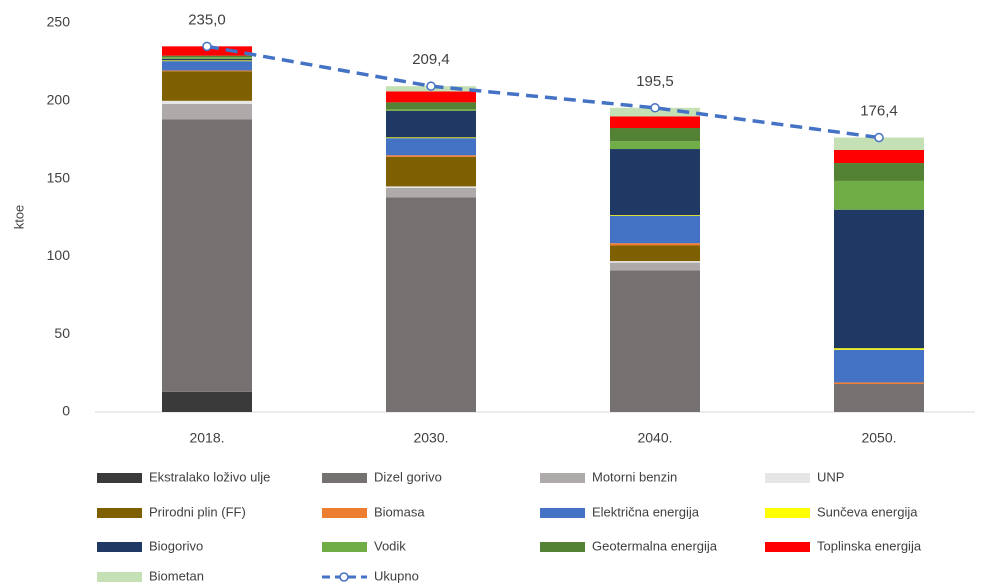 This screenshot has height=586, width=984. What do you see at coordinates (344, 577) in the screenshot?
I see `legend-marker` at bounding box center [344, 577].